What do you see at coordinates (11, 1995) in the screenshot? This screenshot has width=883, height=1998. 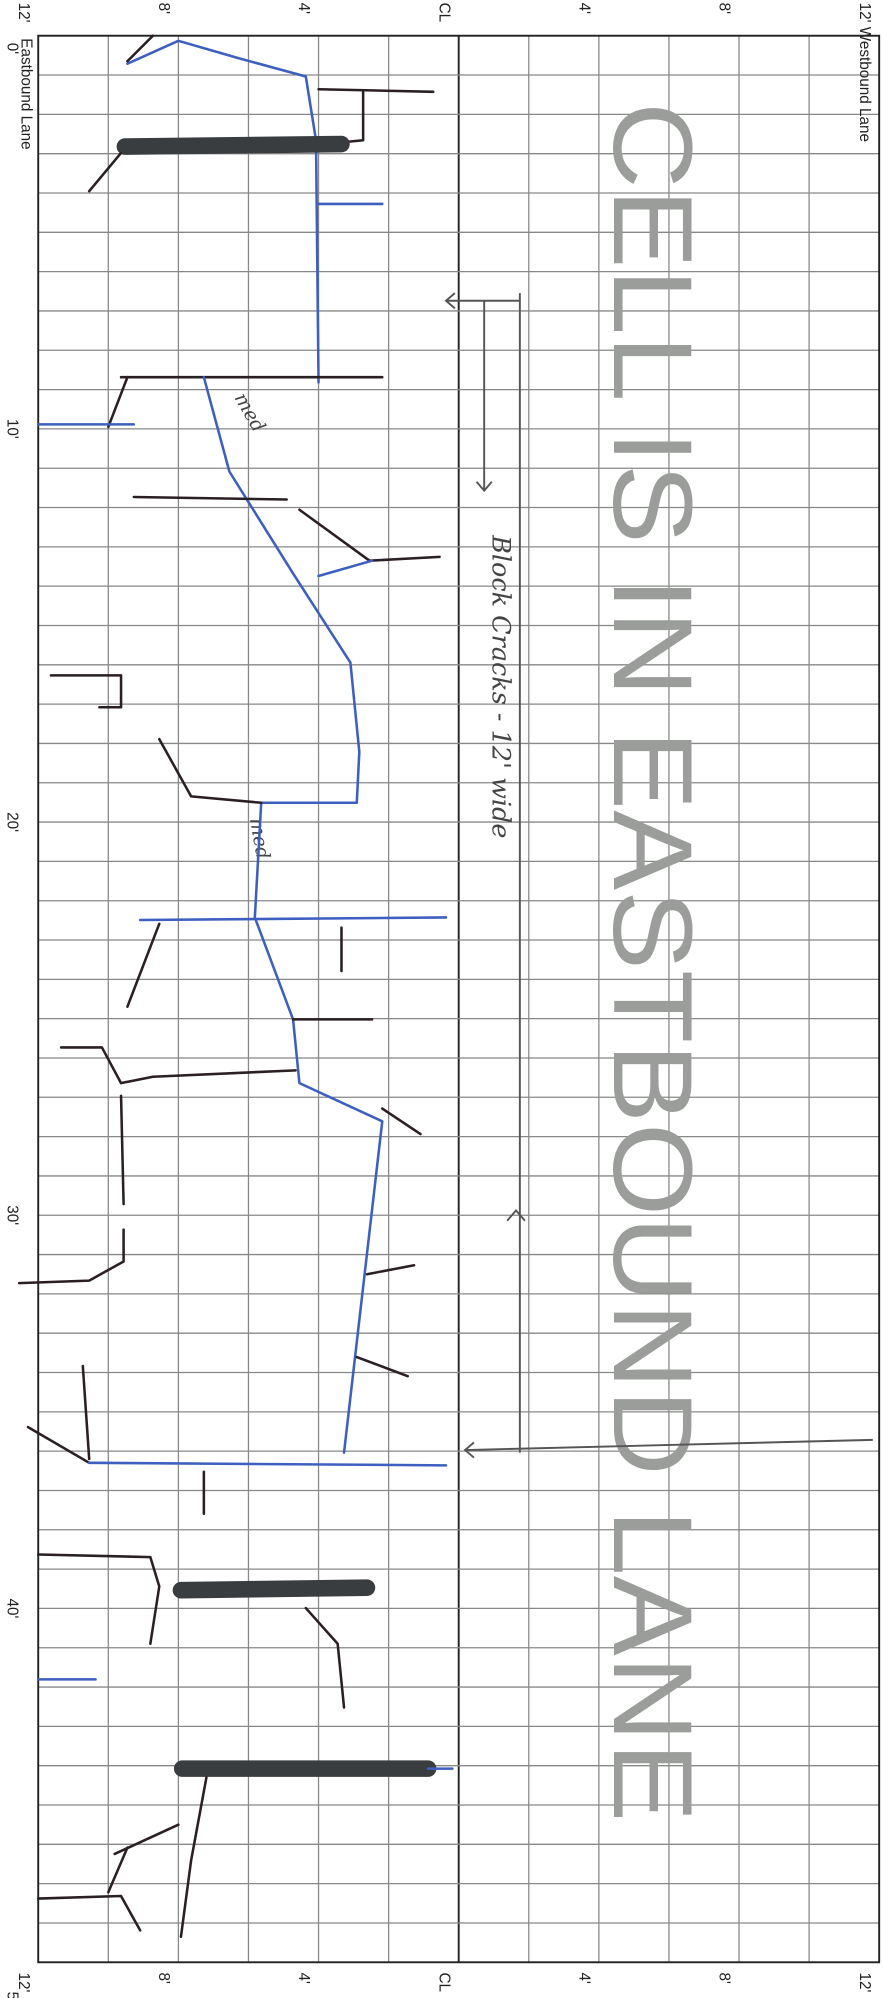 I see `label: 50'` at bounding box center [11, 1995].